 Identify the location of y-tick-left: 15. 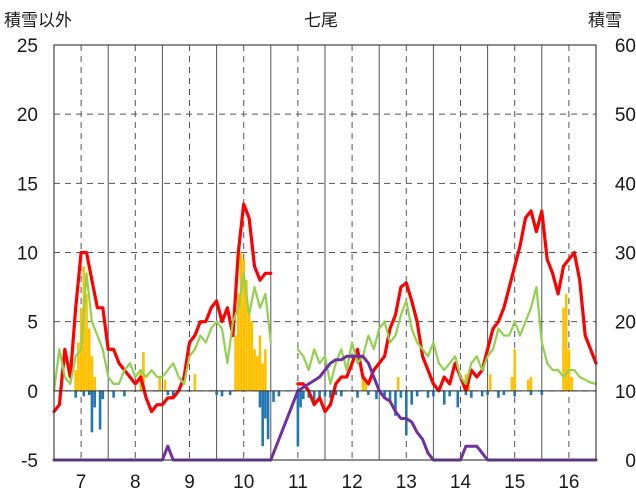
(27, 184).